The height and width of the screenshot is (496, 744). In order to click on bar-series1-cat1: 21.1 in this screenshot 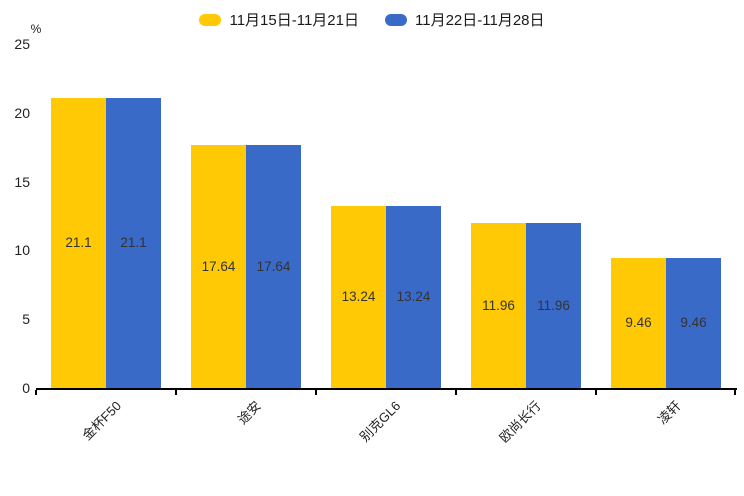, I will do `click(78, 242)`.